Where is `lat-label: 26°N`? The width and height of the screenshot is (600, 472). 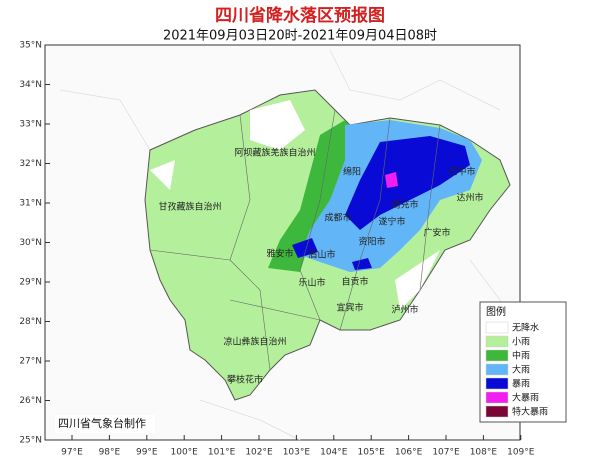 lat-label: 26°N is located at coordinates (30, 401).